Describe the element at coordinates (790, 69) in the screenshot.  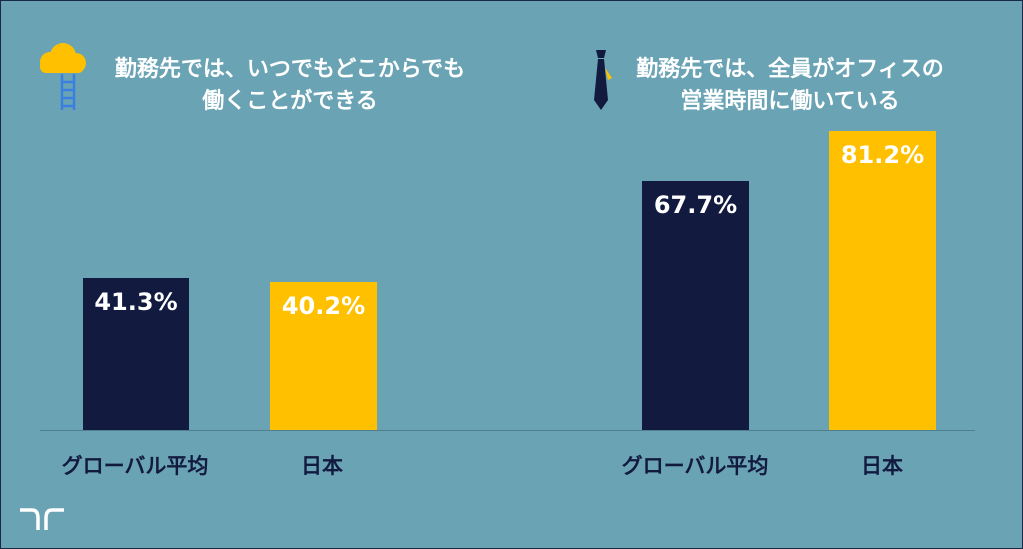
I see `chart-title-2-line-1: 勤務先では、全員がオフィスの` at that location.